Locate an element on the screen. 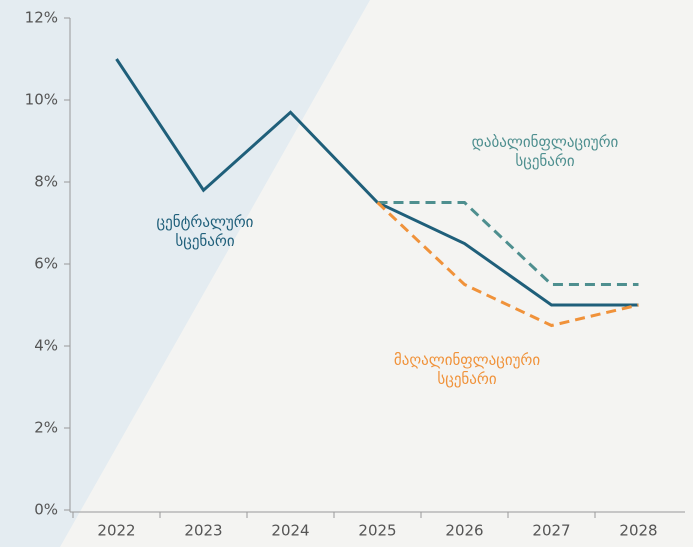 The height and width of the screenshot is (547, 693). x-tick-label: 2023 is located at coordinates (203, 531).